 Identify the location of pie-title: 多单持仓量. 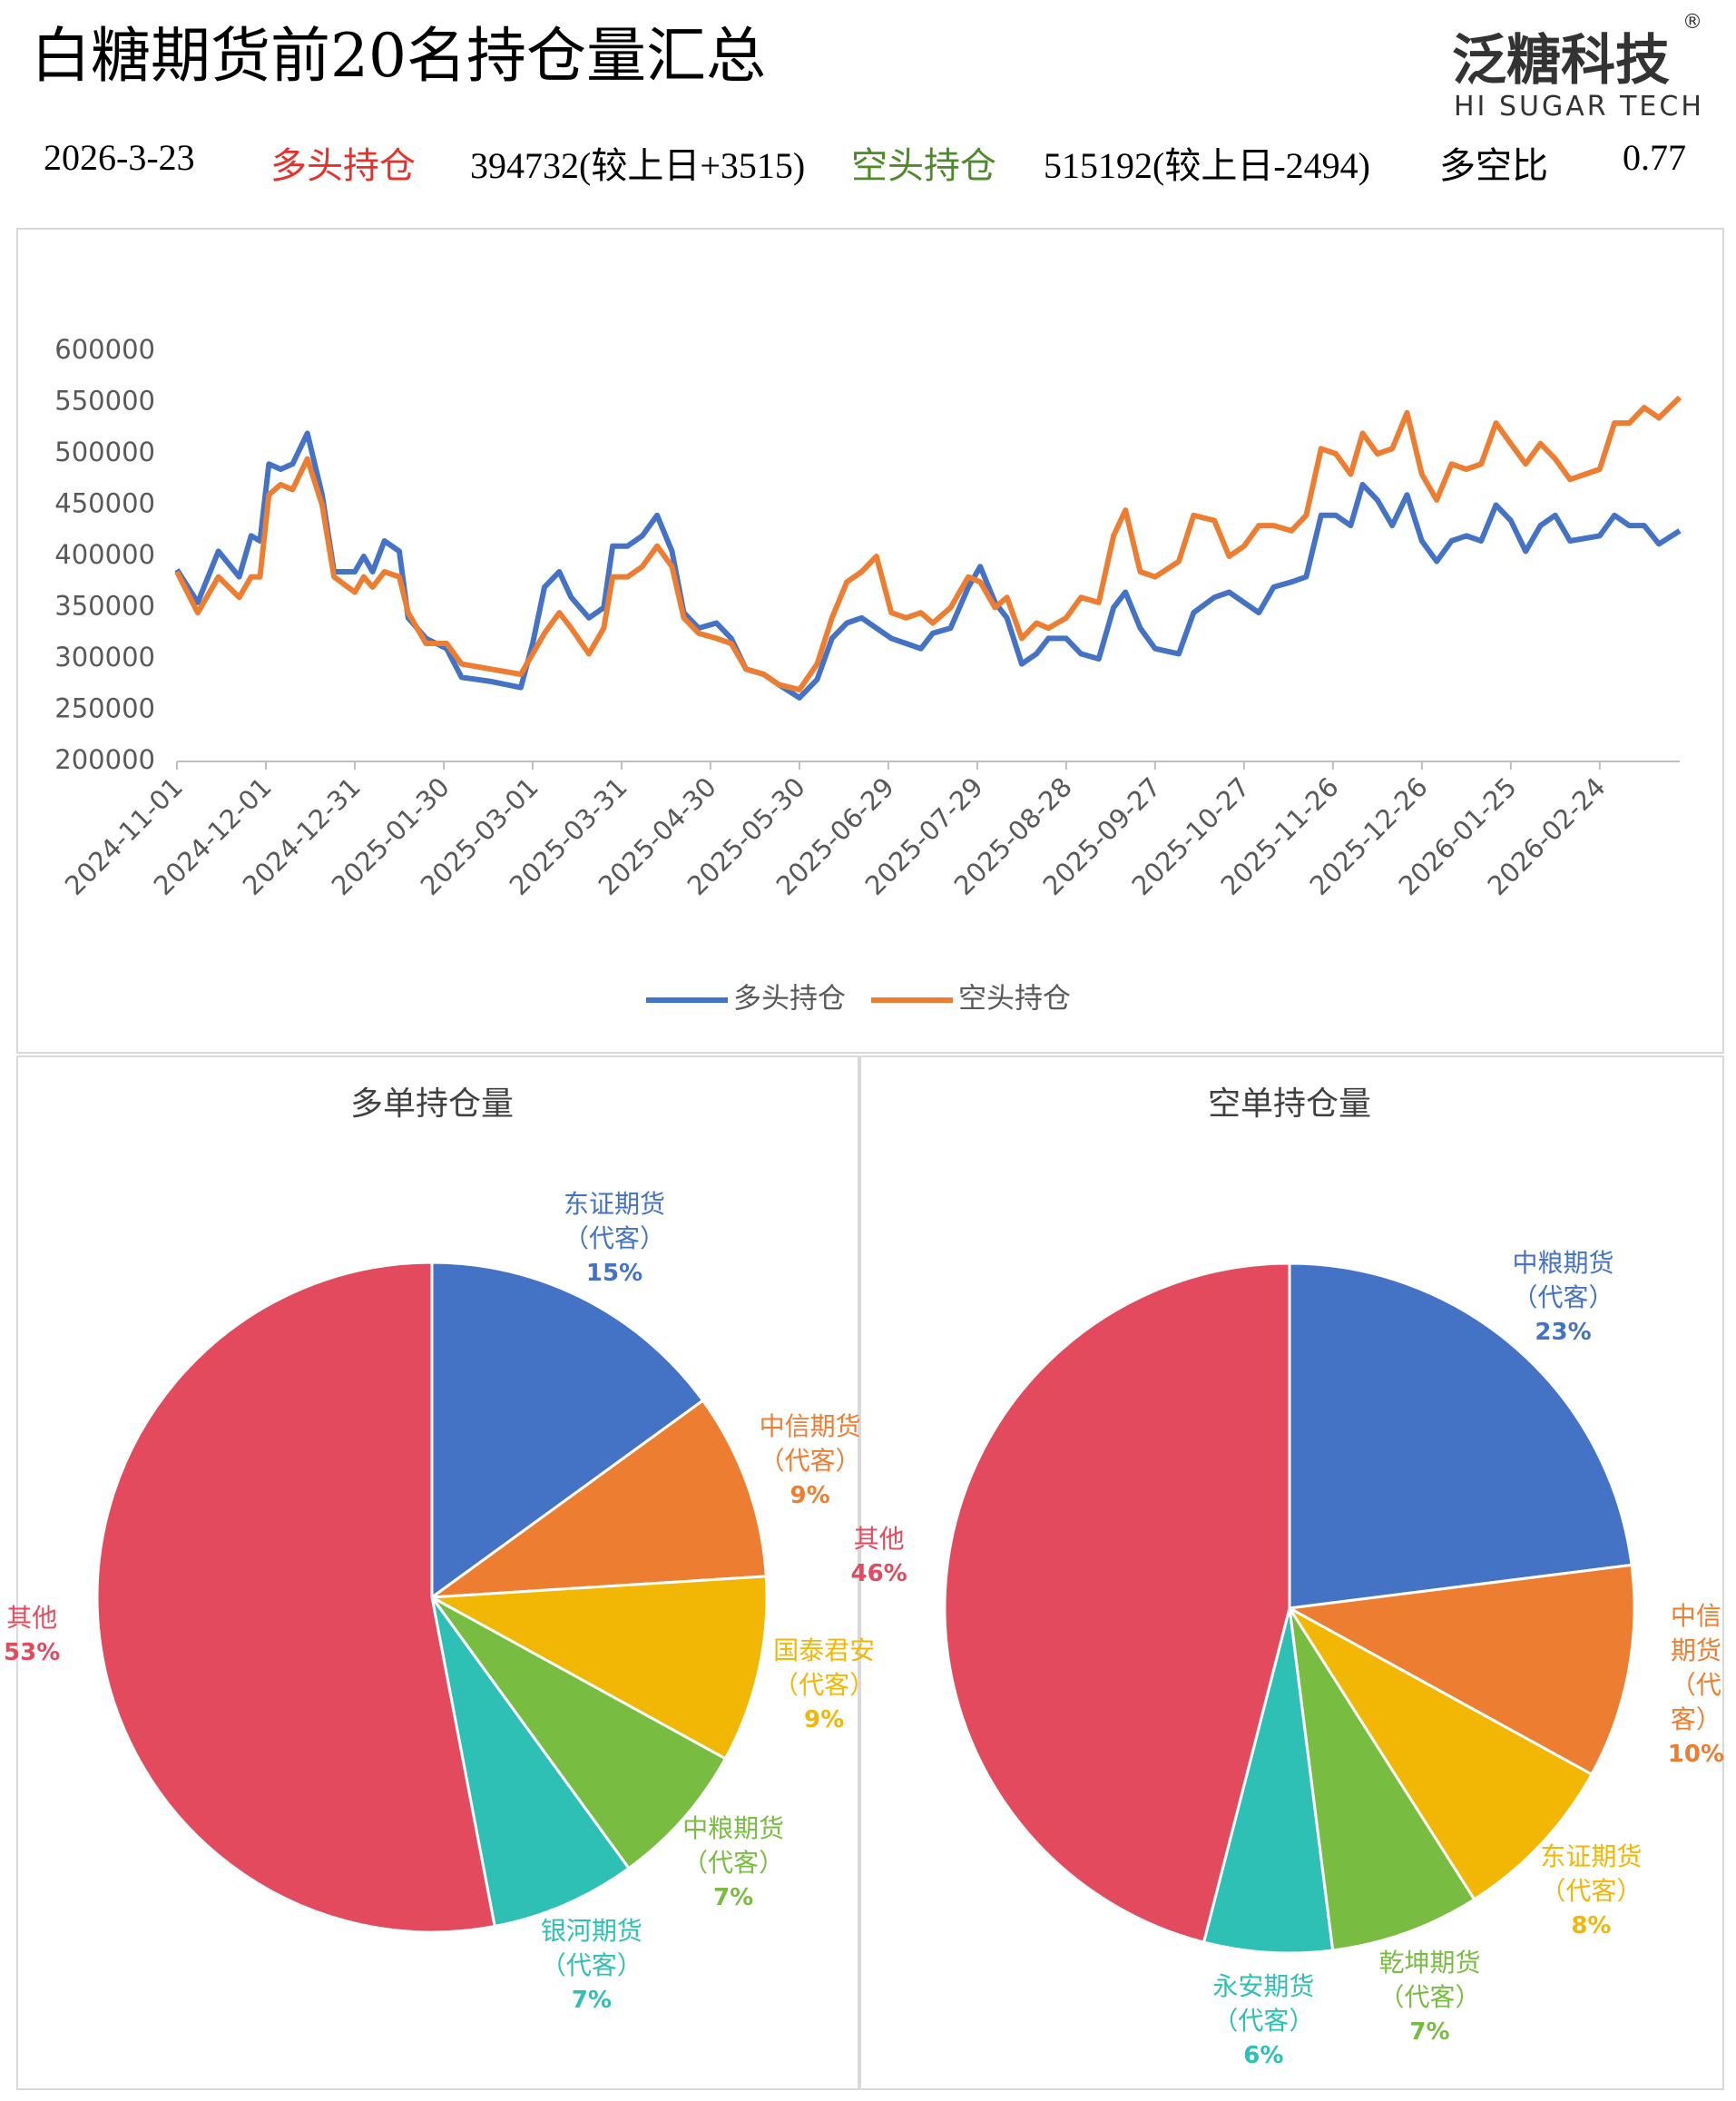
(432, 1104).